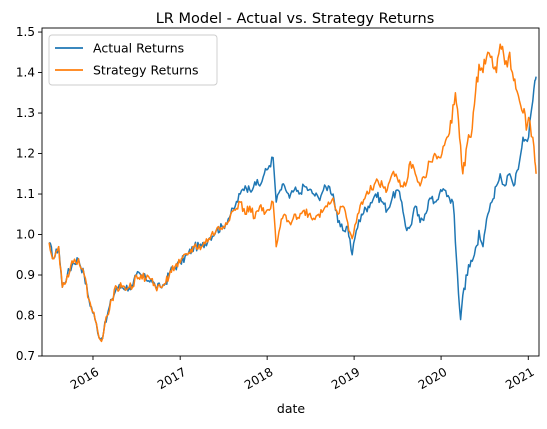 This screenshot has height=429, width=547. What do you see at coordinates (25, 32) in the screenshot?
I see `y-tick-label: 1.5` at bounding box center [25, 32].